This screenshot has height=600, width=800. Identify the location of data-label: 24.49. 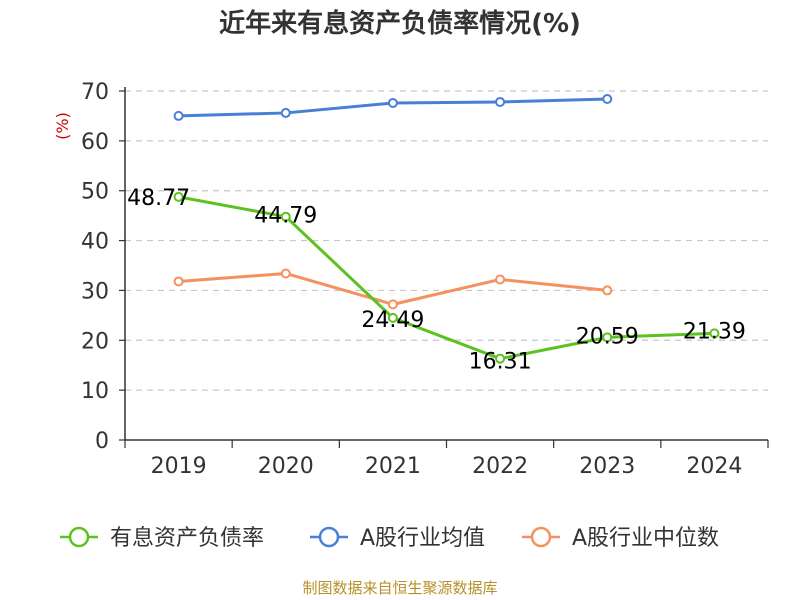
(392, 320).